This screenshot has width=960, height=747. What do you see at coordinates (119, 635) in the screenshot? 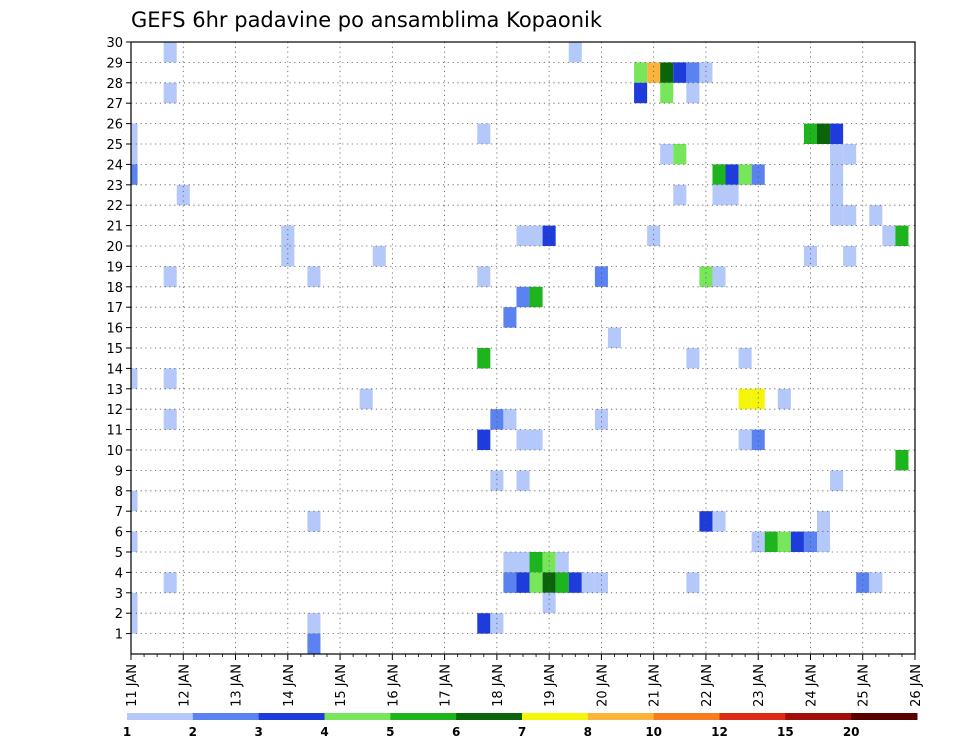
I see `y-tick-label: 1` at bounding box center [119, 635].